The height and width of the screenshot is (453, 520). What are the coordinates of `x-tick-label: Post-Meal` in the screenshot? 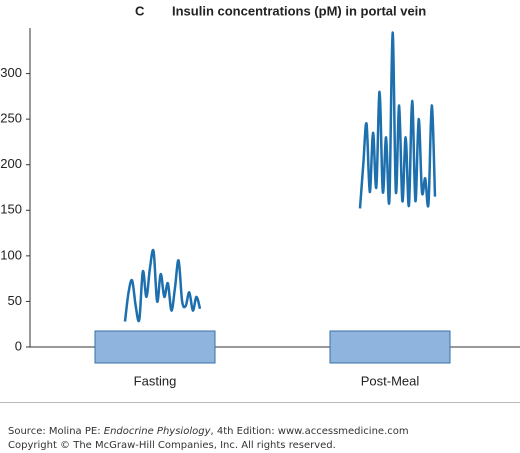 It's located at (390, 380).